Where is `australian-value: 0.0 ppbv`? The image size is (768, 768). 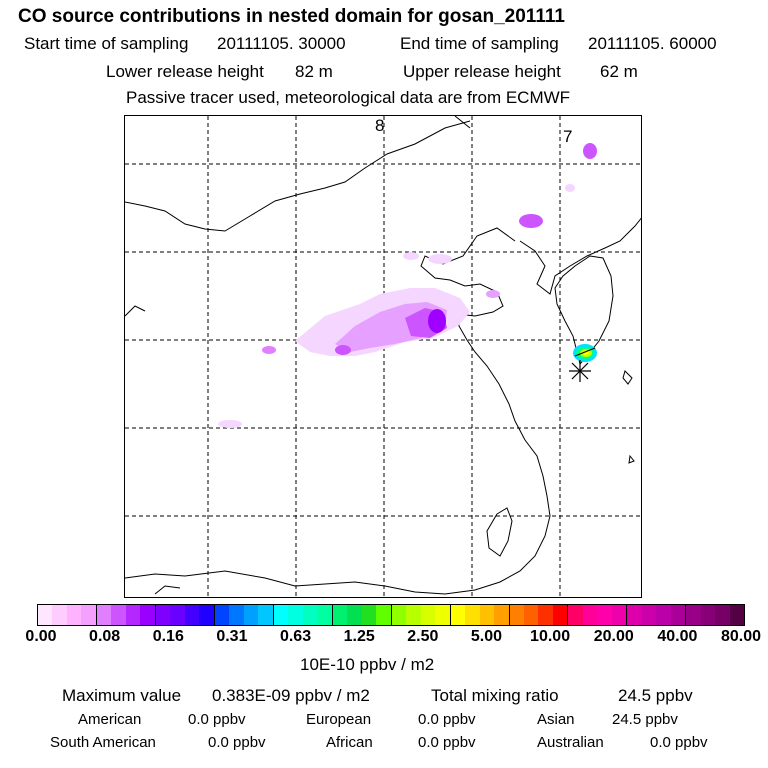
australian-value: 0.0 ppbv is located at coordinates (679, 742).